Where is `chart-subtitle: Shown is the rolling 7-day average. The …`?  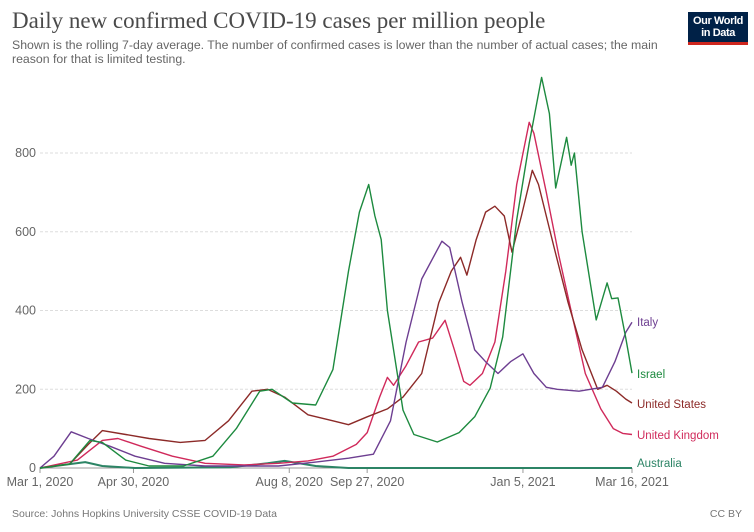
chart-subtitle: Shown is the rolling 7-day average. The … is located at coordinates (335, 52).